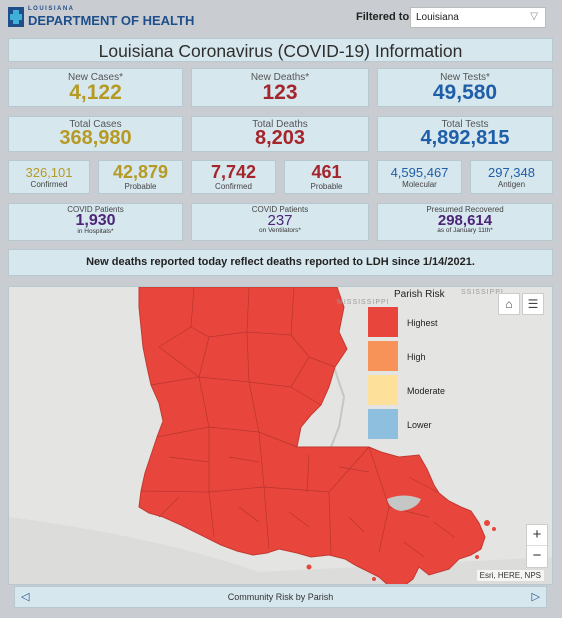  I want to click on recovered-sublabel: as of January 11th*, so click(465, 230).